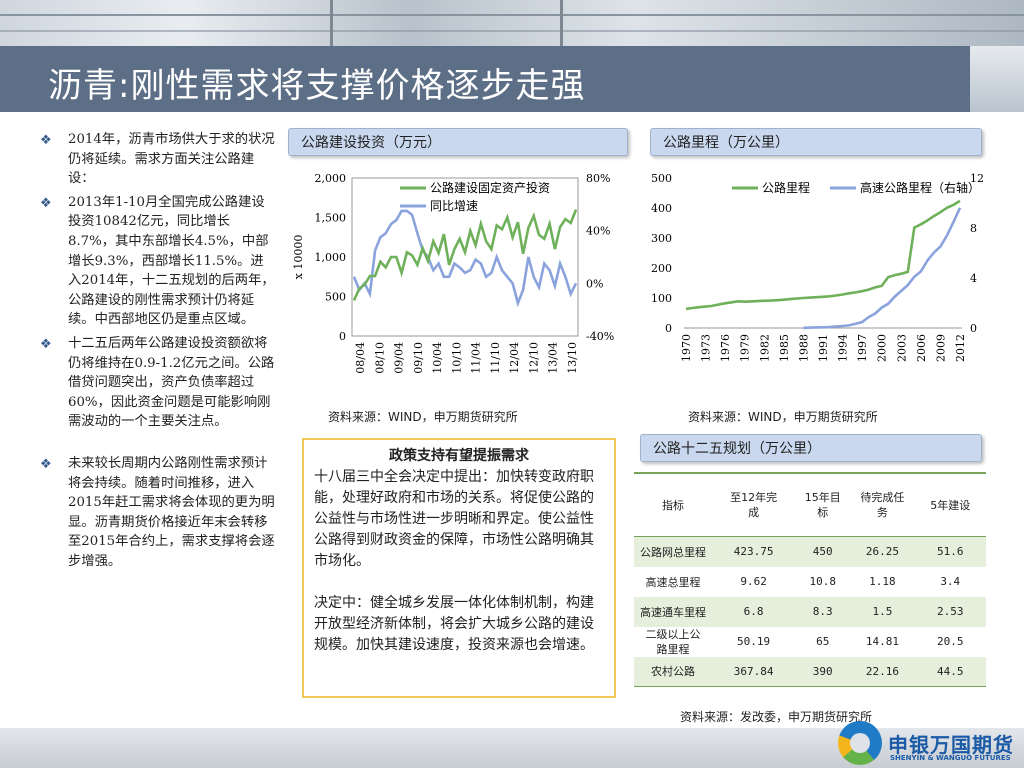 The image size is (1024, 768). I want to click on x-tick-label: 1982, so click(764, 348).